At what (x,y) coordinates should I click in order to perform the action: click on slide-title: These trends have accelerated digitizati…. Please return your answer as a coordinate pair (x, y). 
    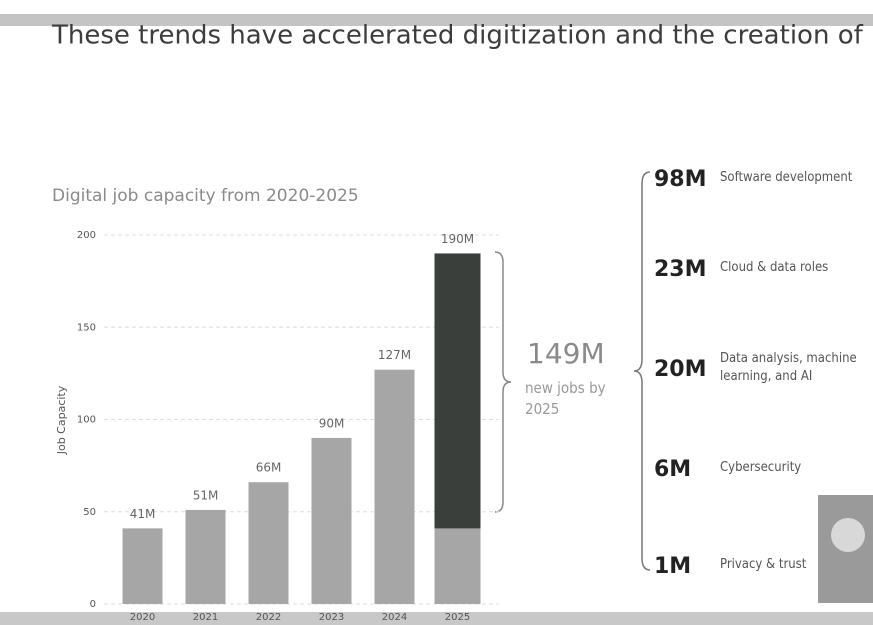
    Looking at the image, I should click on (462, 36).